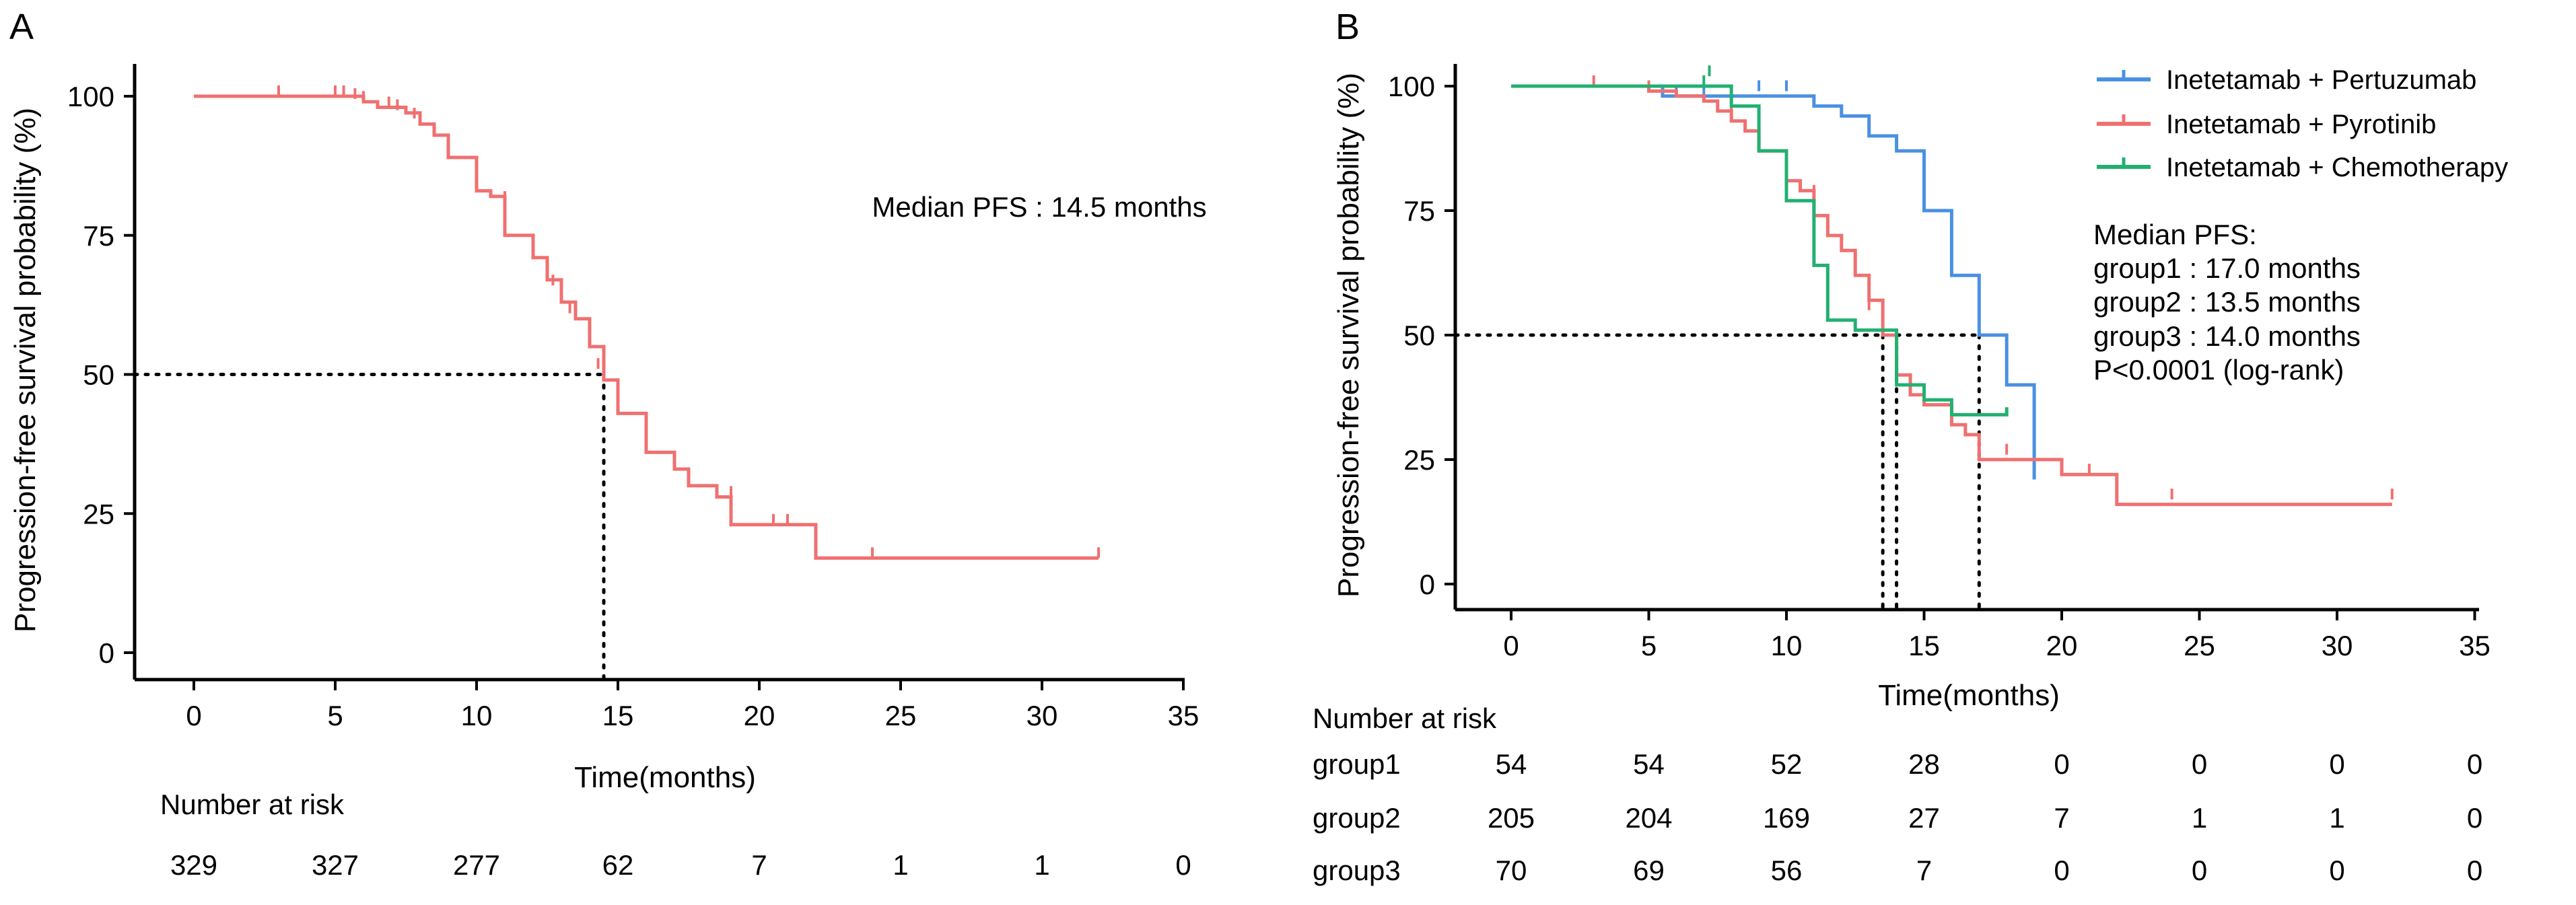  What do you see at coordinates (1357, 764) in the screenshot?
I see `risk-row-label: group1` at bounding box center [1357, 764].